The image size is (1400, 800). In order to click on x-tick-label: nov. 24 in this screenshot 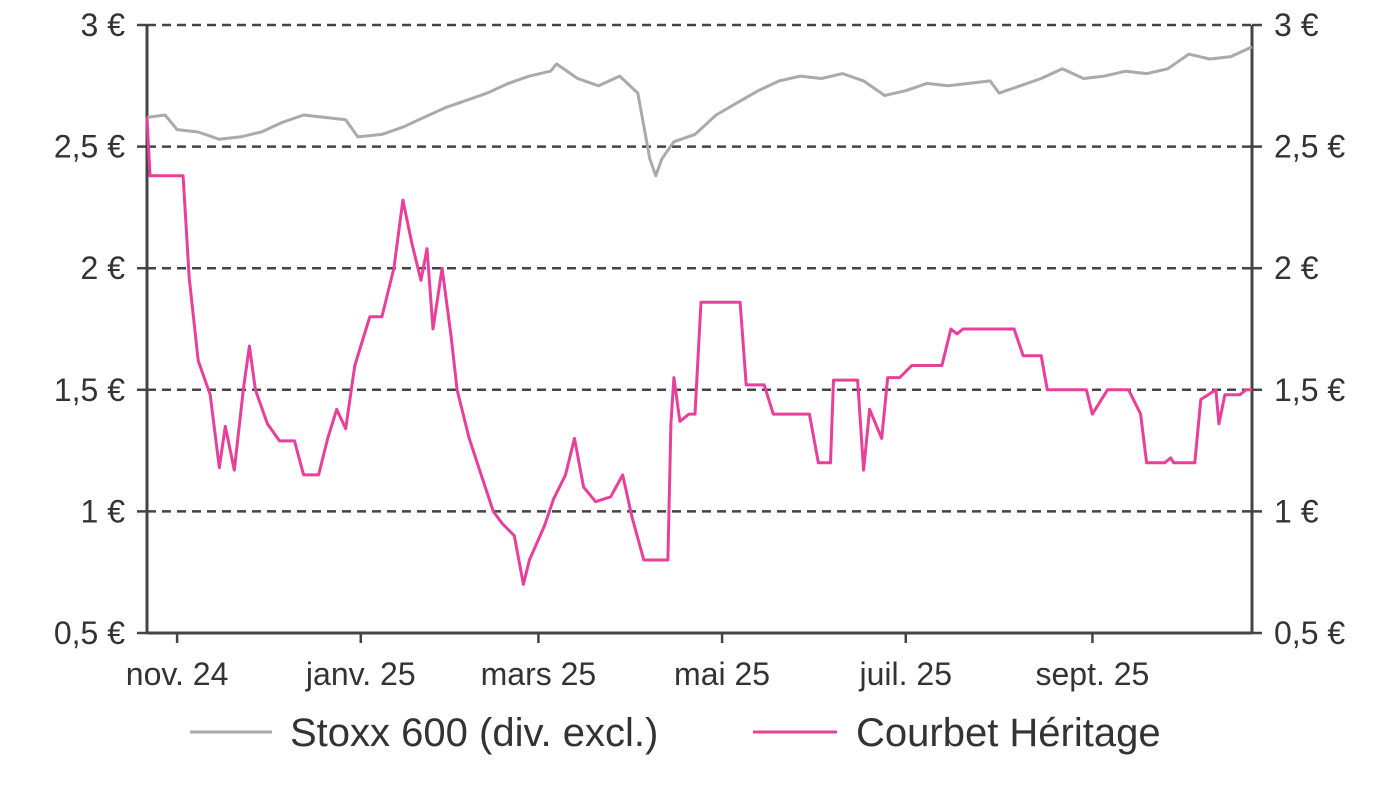, I will do `click(177, 674)`.